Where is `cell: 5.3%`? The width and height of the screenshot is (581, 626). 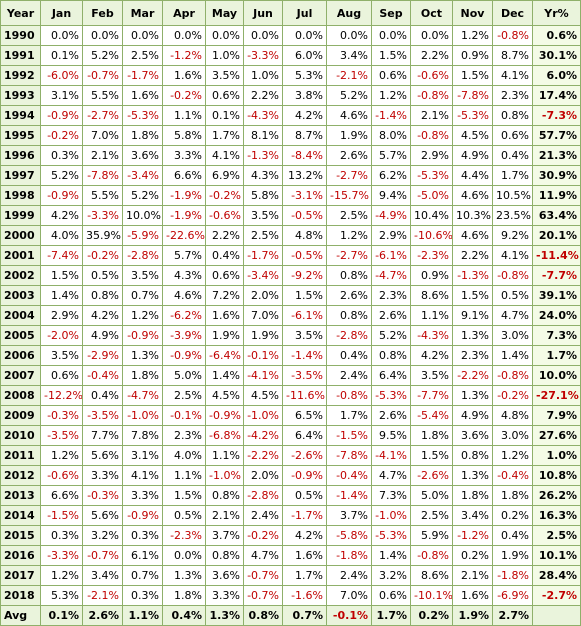 cell: 5.3% is located at coordinates (304, 75).